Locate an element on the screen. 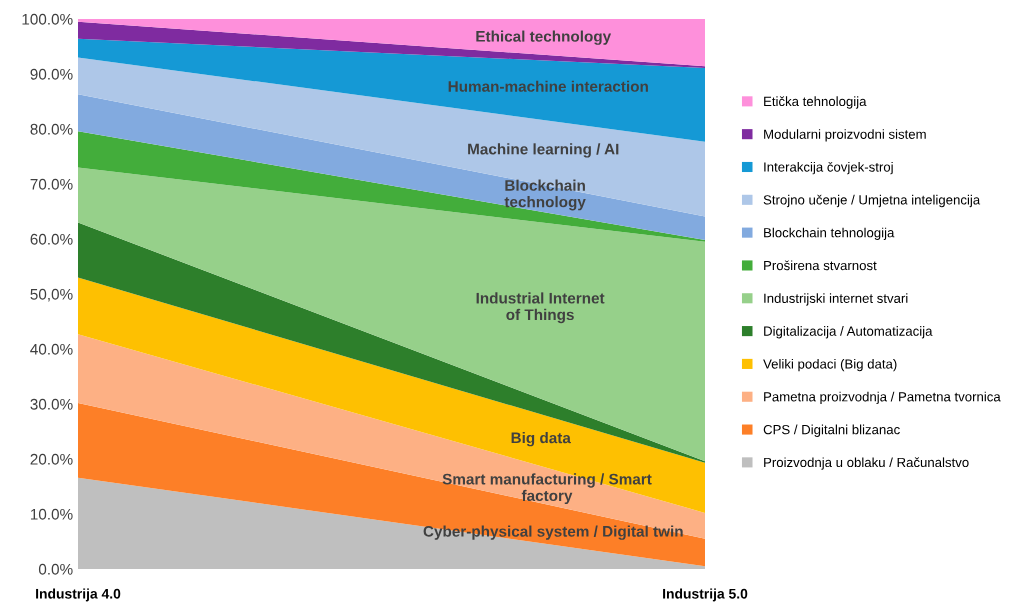 This screenshot has height=611, width=1035. y-tick-label: 50,0% is located at coordinates (51, 295).